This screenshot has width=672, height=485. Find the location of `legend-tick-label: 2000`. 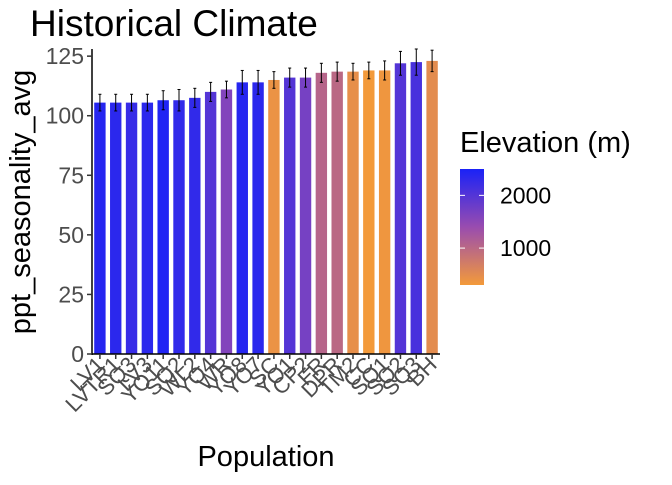

legend-tick-label: 2000 is located at coordinates (525, 195).